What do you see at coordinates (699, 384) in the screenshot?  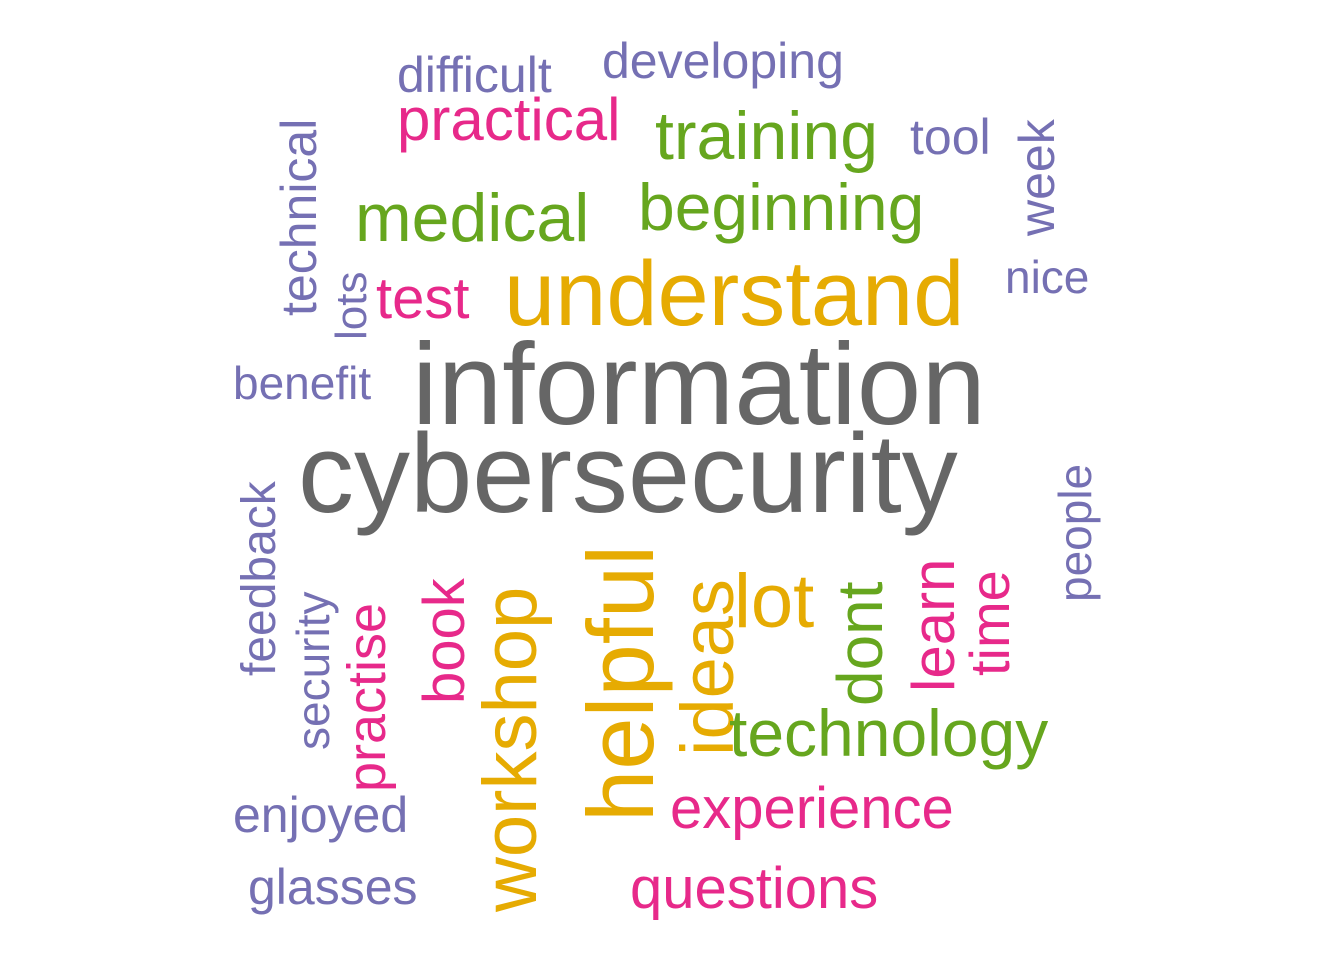 I see `word-information: information` at bounding box center [699, 384].